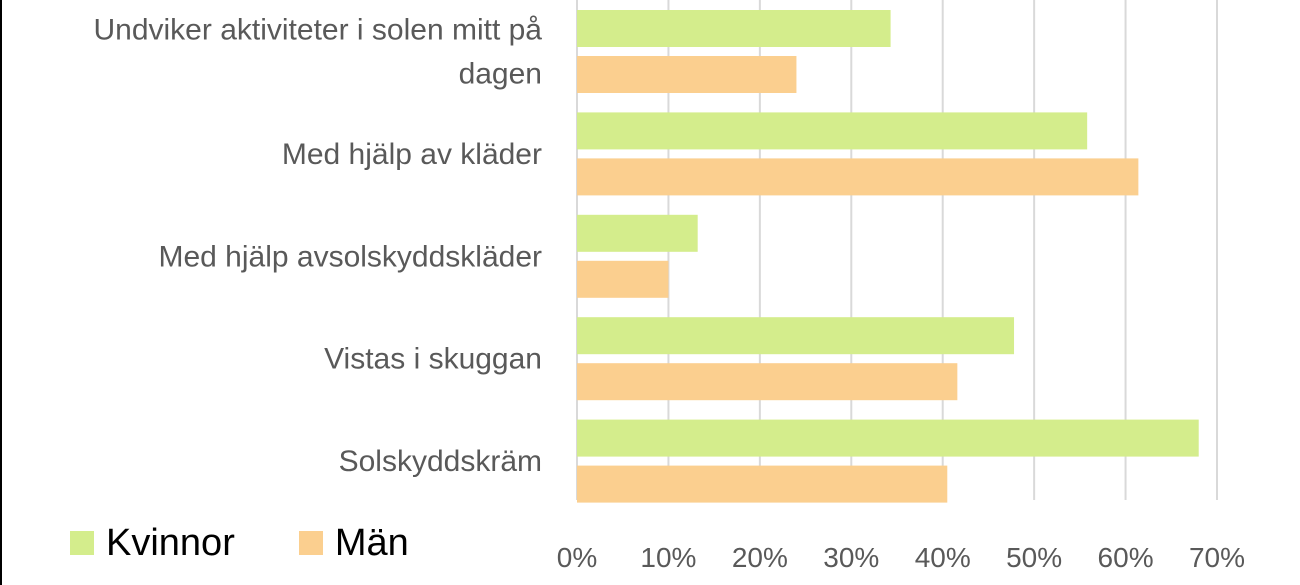  Describe the element at coordinates (239, 543) in the screenshot. I see `legend: Kvinnor Män` at that location.